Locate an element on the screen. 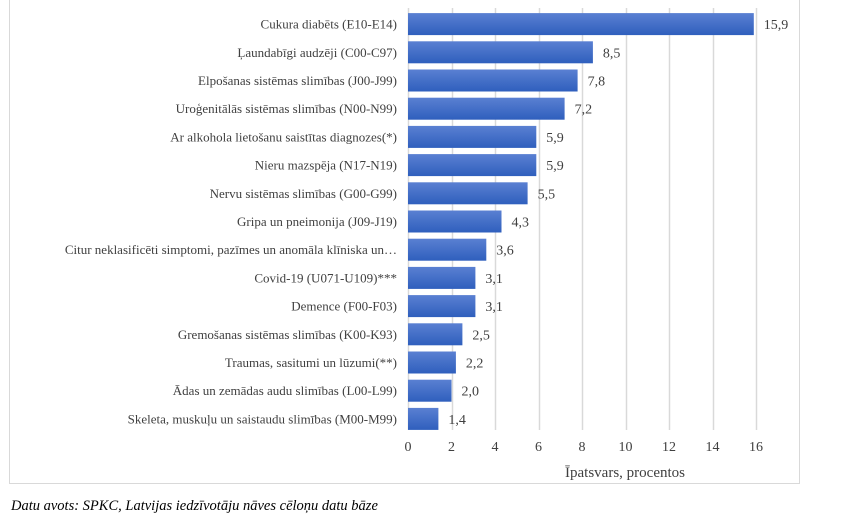 The height and width of the screenshot is (524, 852). value-label: 2,0 is located at coordinates (471, 392).